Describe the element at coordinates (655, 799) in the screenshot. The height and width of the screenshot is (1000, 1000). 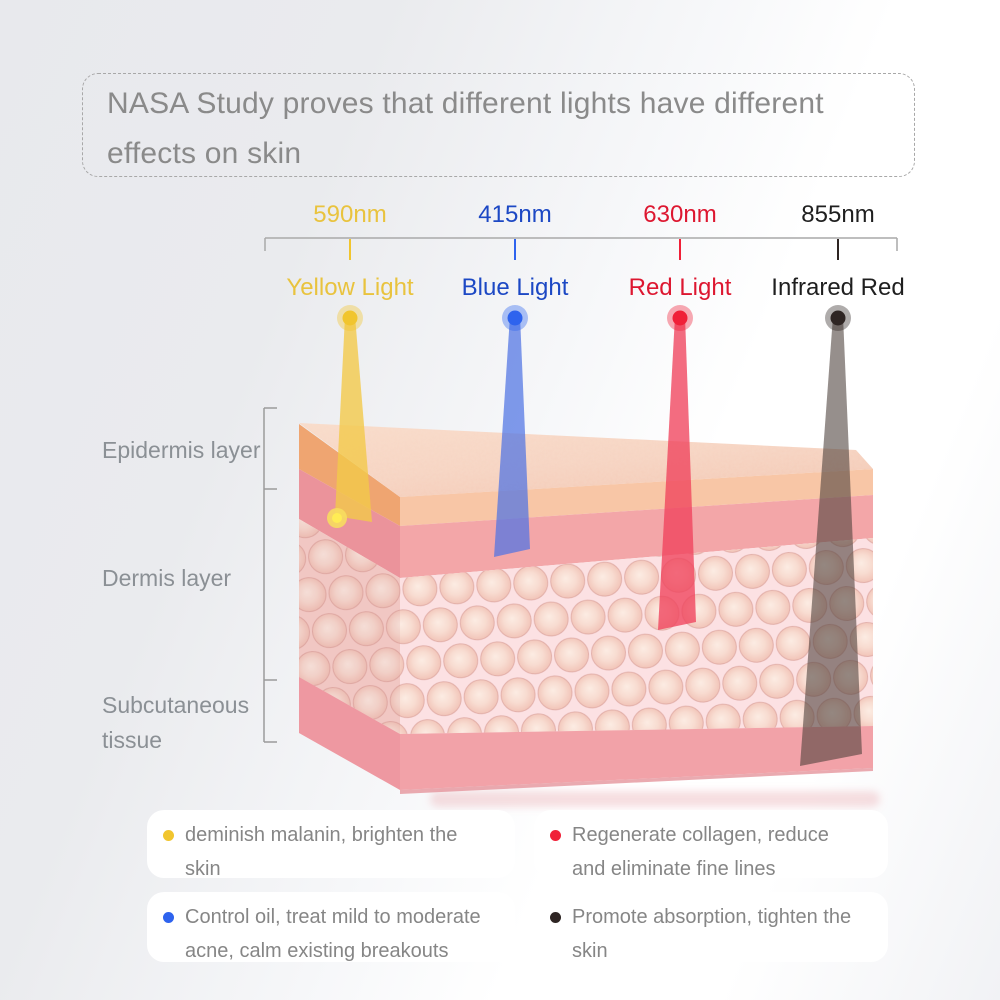
I see `block-ground-shadow` at that location.